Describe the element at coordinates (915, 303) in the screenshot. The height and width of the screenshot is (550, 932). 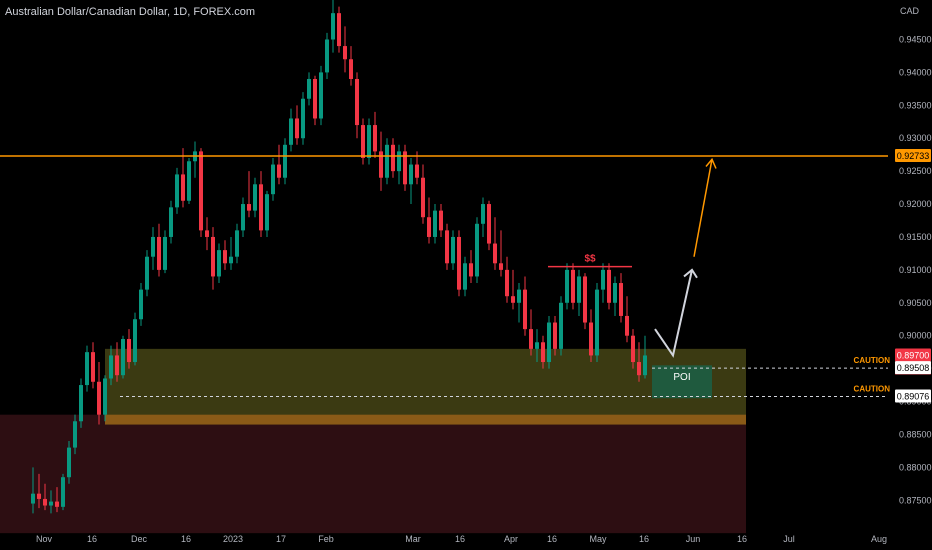
I see `price-tick-label: 0.90500` at that location.